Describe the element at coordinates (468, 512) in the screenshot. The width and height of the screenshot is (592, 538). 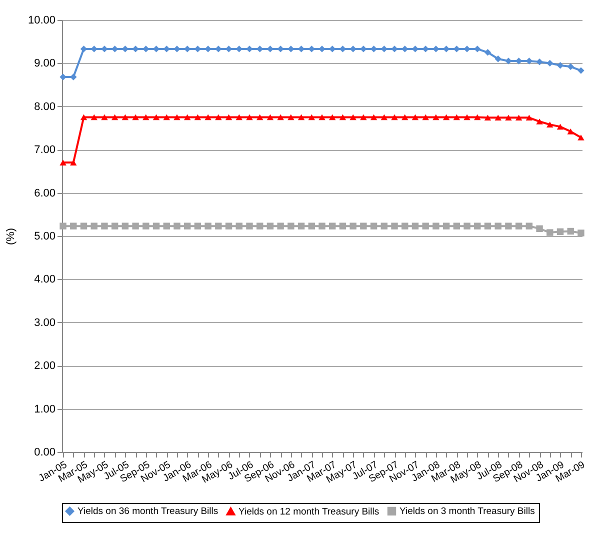
I see `legend-label: Yields on 3 month Treasury Bills` at that location.